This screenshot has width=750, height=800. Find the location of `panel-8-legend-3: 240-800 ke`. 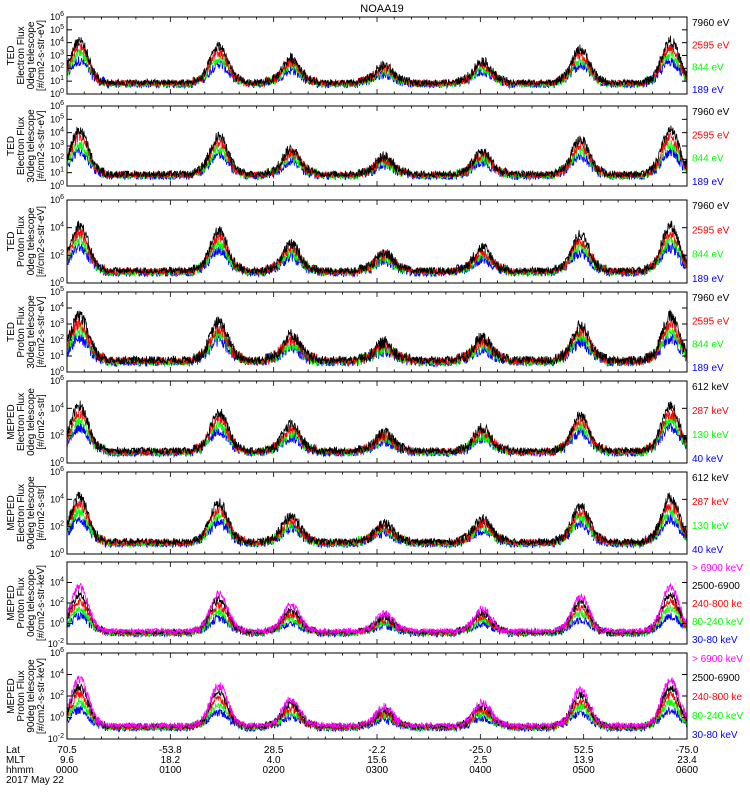

panel-8-legend-3: 240-800 ke is located at coordinates (717, 697).